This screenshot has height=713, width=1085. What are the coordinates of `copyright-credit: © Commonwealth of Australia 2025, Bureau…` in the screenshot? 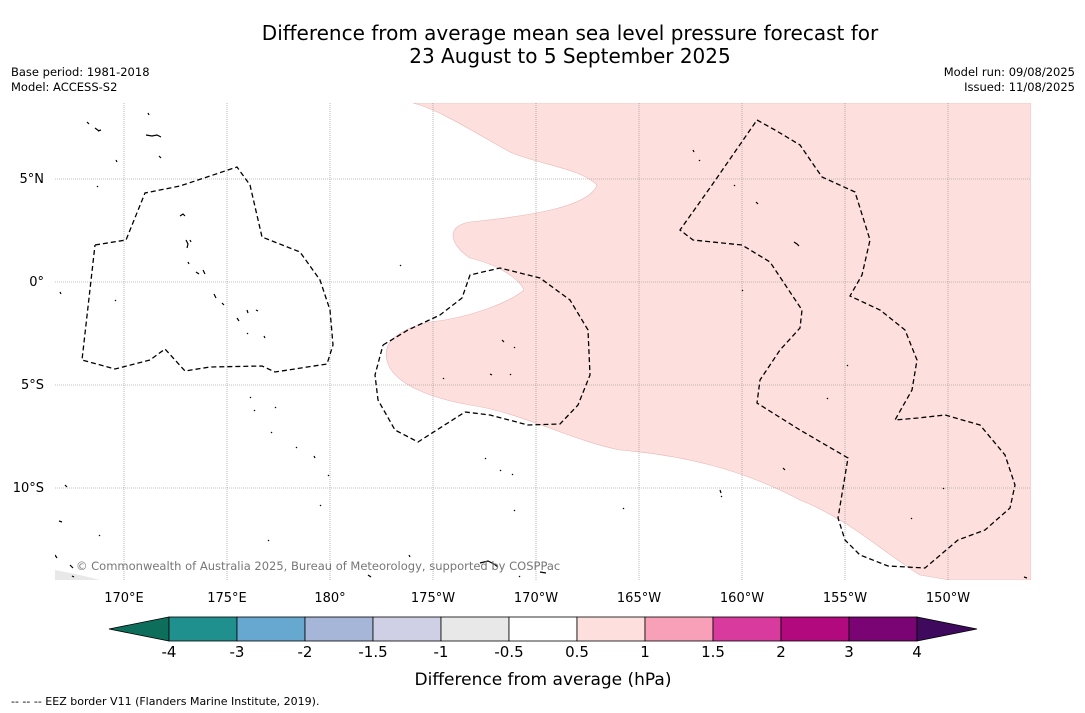 It's located at (318, 566).